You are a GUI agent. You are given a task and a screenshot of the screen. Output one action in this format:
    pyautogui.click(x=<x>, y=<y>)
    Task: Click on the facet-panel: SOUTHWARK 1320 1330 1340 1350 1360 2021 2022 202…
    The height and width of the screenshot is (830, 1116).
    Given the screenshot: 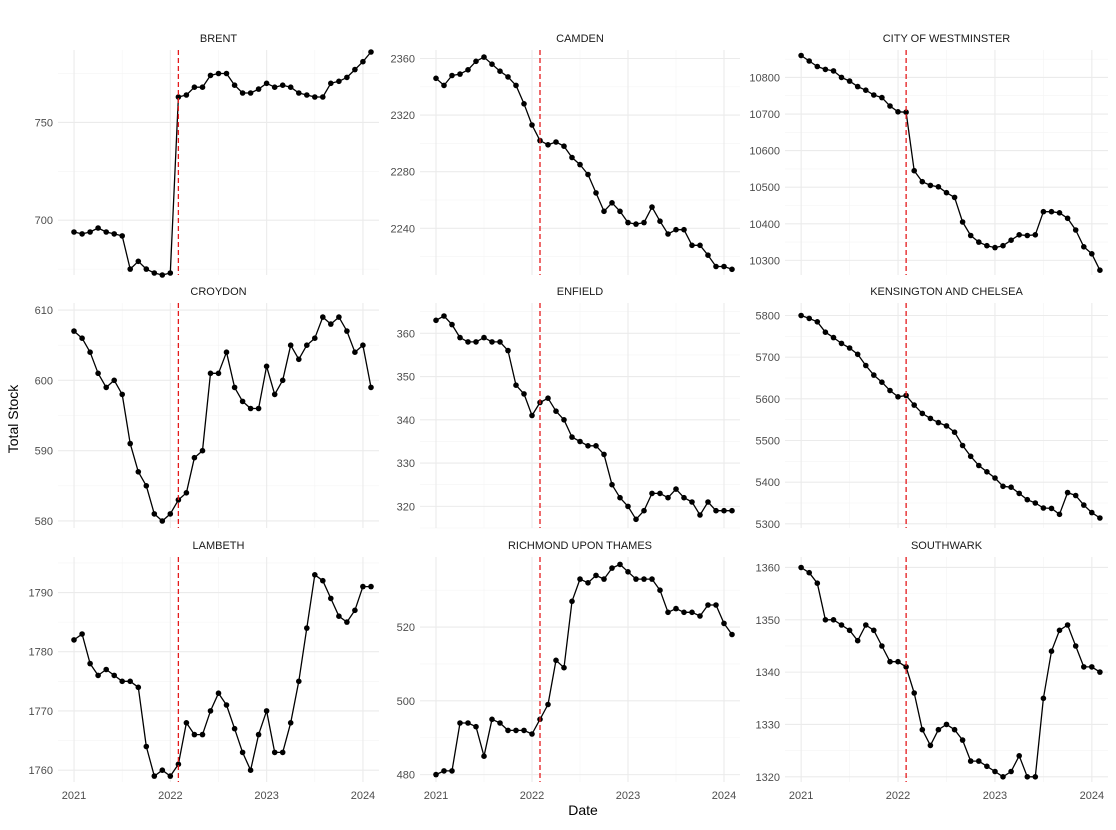 What is the action you would take?
    pyautogui.click(x=932, y=671)
    